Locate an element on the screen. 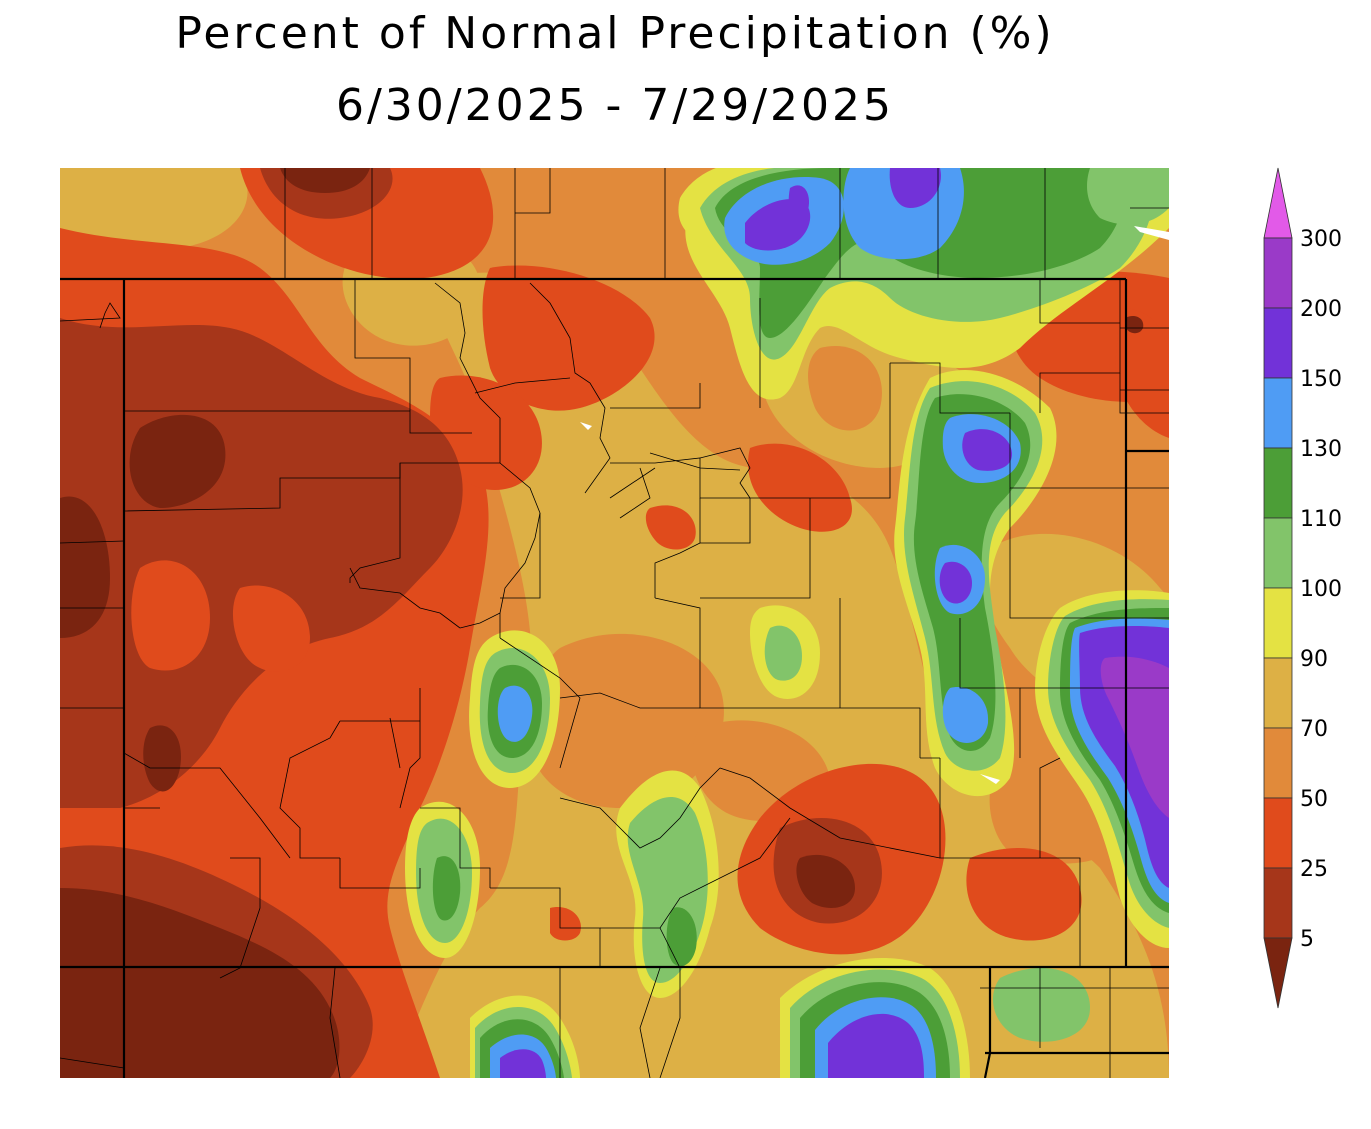 This screenshot has height=1129, width=1371. legend-swatches is located at coordinates (1278, 588).